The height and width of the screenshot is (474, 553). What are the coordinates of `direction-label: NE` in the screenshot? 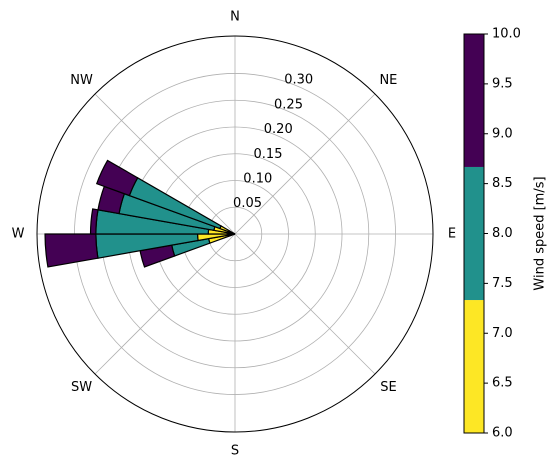 It's located at (388, 80).